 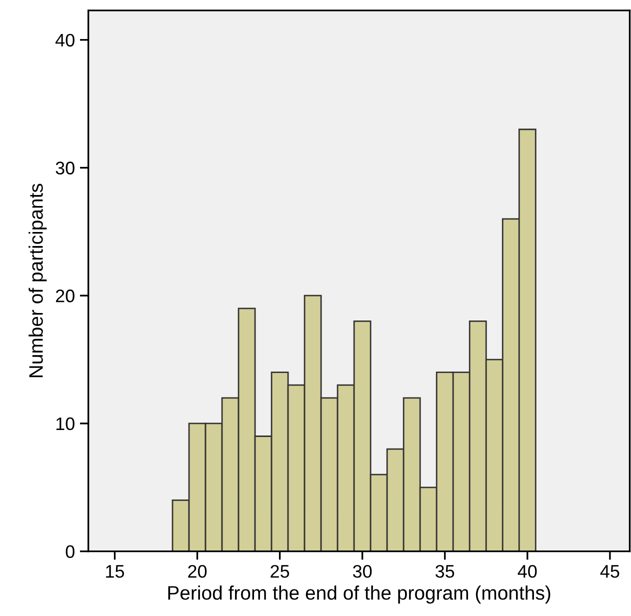 I want to click on x-tick-label: 40, so click(x=527, y=571).